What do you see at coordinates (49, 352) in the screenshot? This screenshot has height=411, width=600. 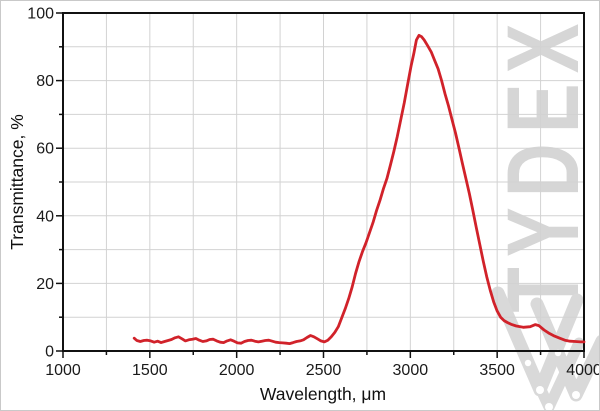 I see `y-tick-label: 0` at bounding box center [49, 352].